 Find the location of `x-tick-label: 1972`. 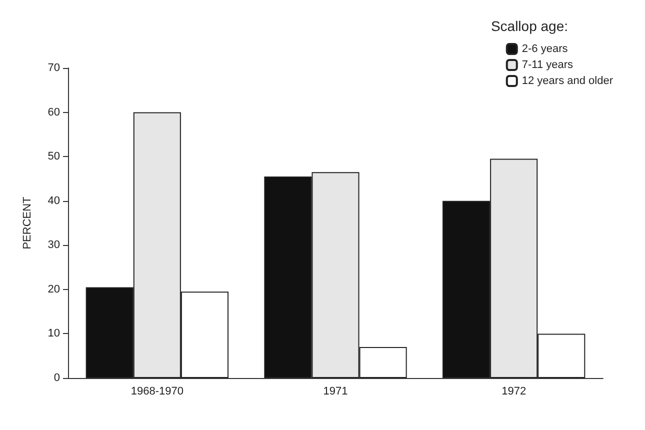

x-tick-label: 1972 is located at coordinates (514, 392).